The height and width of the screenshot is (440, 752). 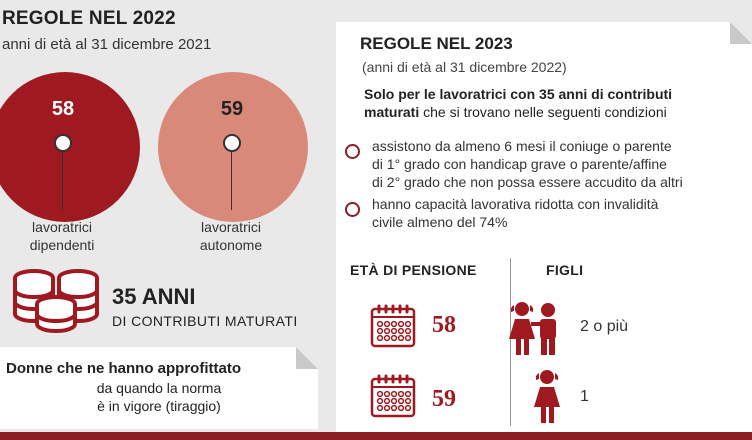 What do you see at coordinates (307, 358) in the screenshot?
I see `note-corner-fold` at bounding box center [307, 358].